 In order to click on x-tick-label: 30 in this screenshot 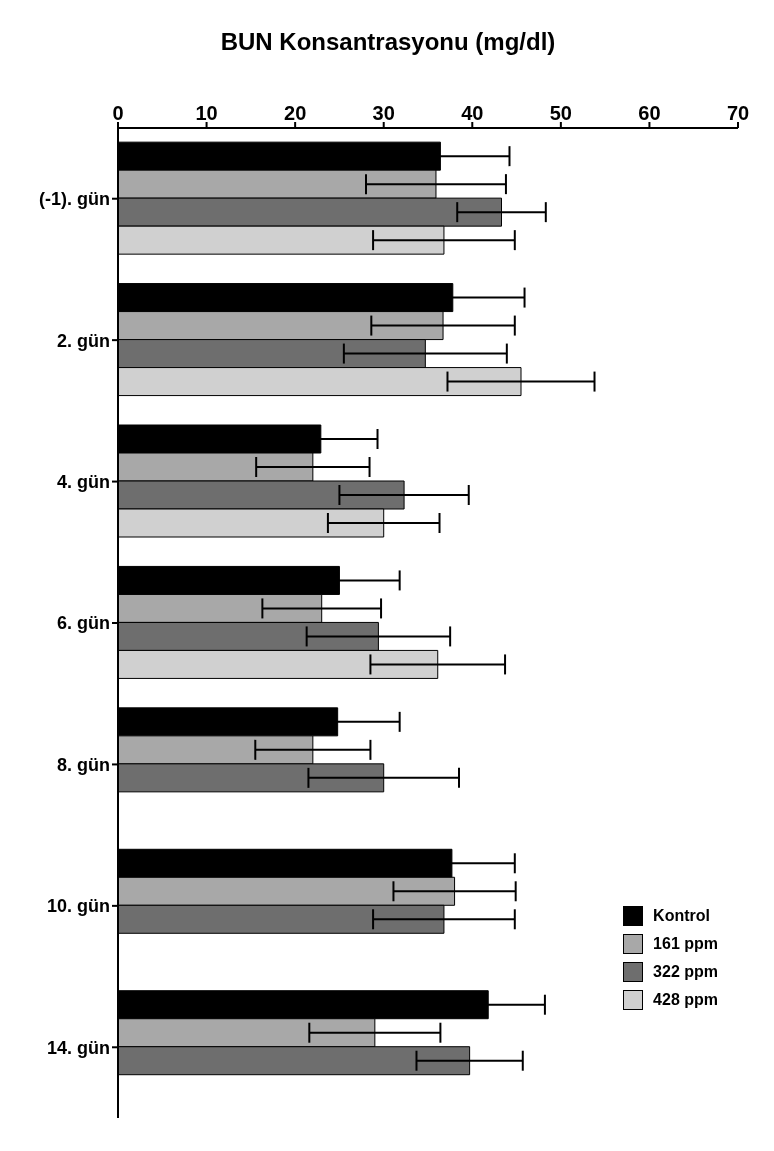, I will do `click(383, 113)`.